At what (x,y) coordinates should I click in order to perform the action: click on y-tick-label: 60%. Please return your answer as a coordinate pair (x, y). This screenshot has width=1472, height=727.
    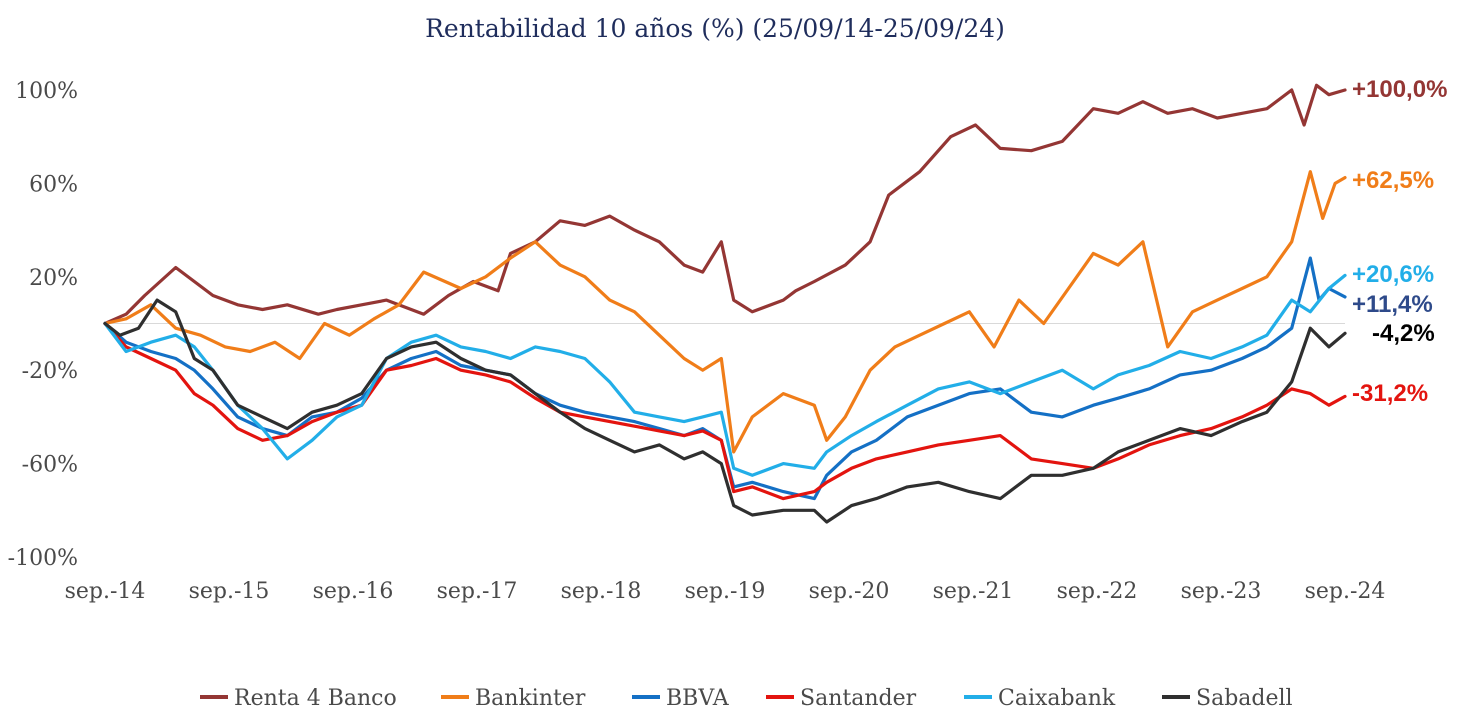
    Looking at the image, I should click on (53, 184).